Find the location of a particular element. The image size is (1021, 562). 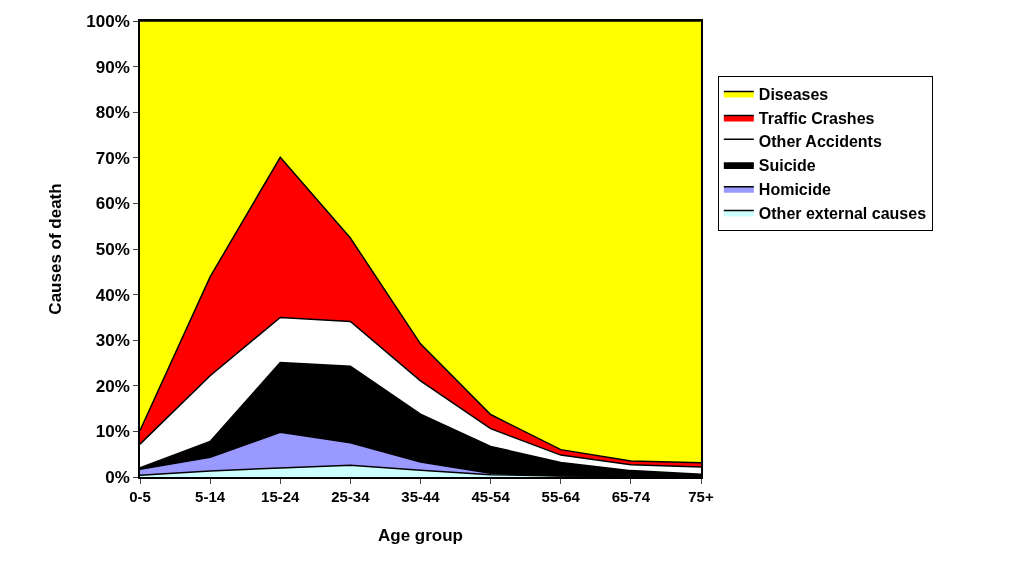

x-tick-label: 35-44 is located at coordinates (421, 496).